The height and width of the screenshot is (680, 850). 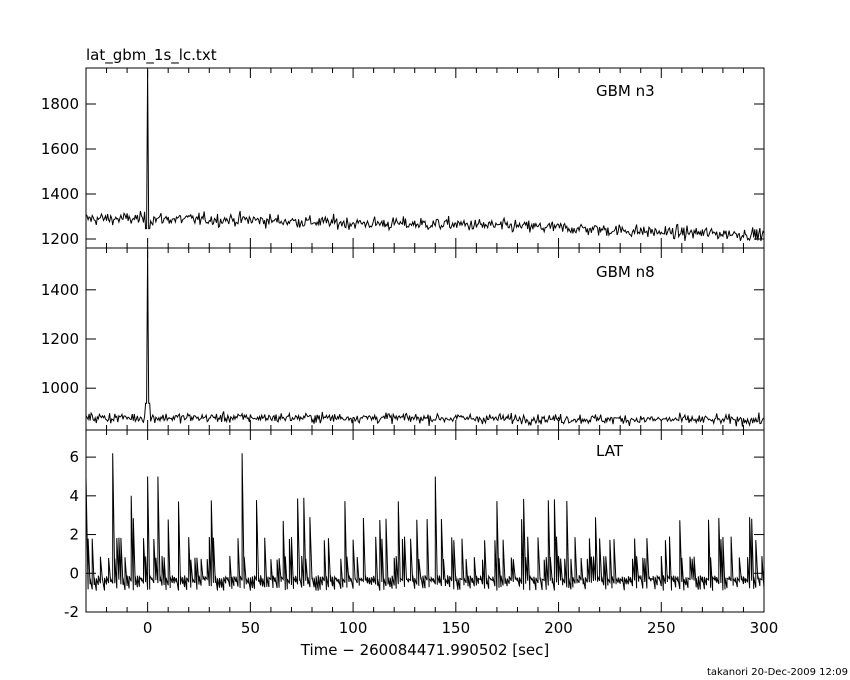 I want to click on panel-label-lat: LAT, so click(x=610, y=451).